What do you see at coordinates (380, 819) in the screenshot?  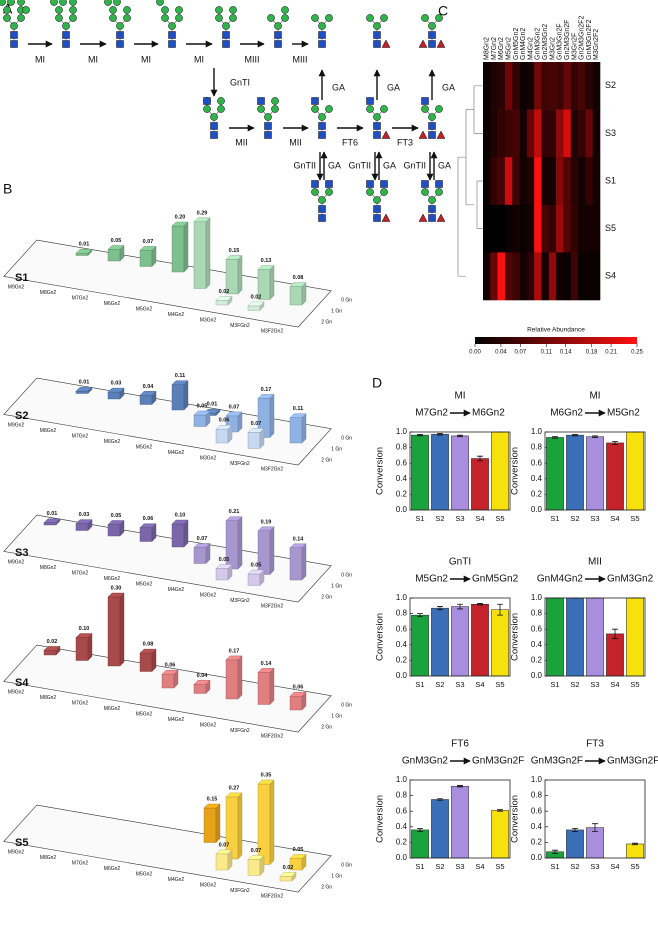 I see `y-axis-label: Conversion` at bounding box center [380, 819].